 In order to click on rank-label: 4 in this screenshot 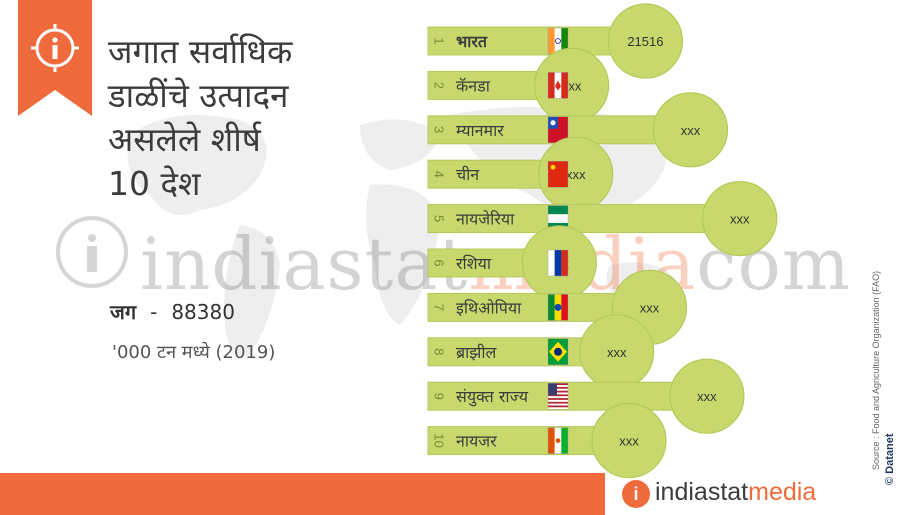, I will do `click(439, 174)`.